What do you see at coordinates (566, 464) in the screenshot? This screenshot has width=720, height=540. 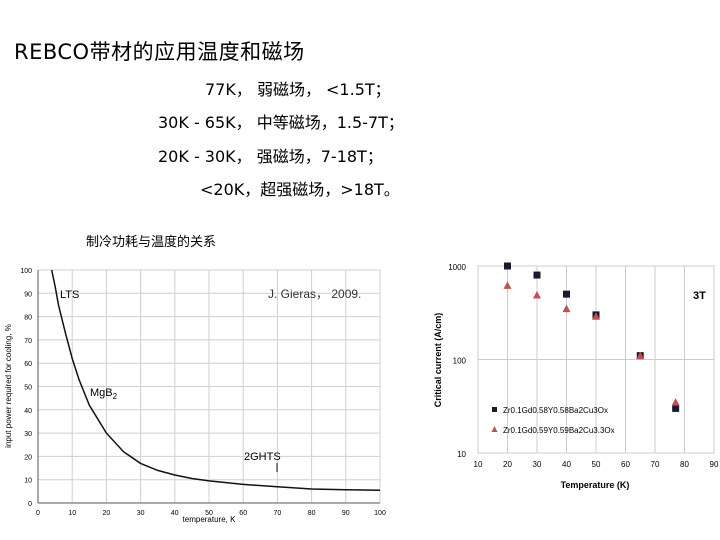 I see `right-x-tick-label: 40` at bounding box center [566, 464].